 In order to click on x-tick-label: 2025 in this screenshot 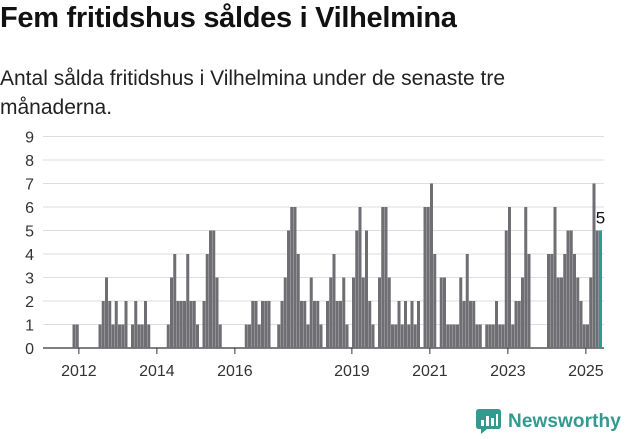, I will do `click(586, 371)`.